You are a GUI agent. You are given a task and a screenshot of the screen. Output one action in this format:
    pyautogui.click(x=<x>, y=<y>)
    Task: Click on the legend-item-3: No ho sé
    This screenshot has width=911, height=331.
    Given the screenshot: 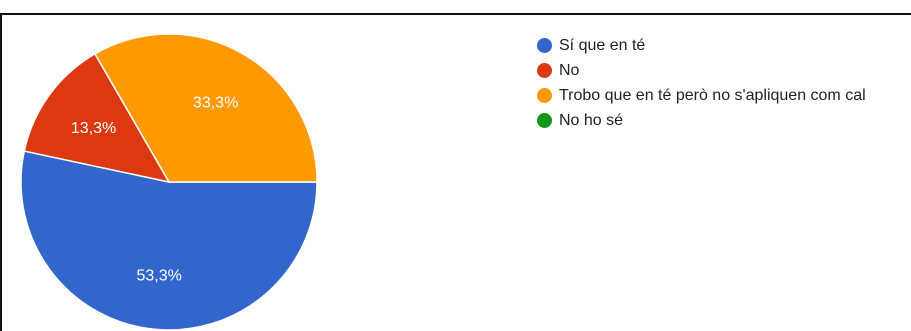 What is the action you would take?
    pyautogui.click(x=722, y=120)
    